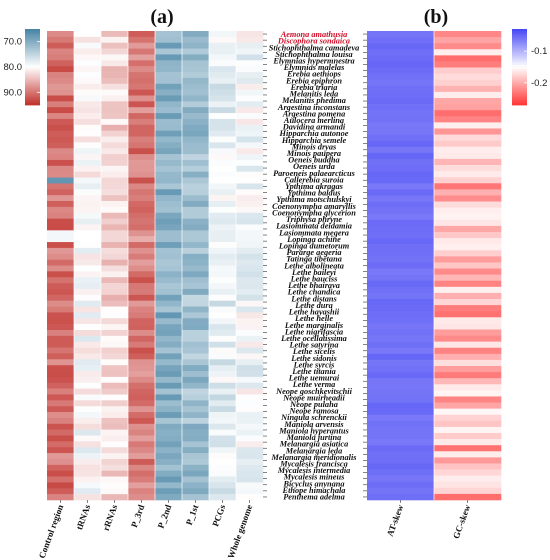 This screenshot has height=560, width=550. Describe the element at coordinates (314, 140) in the screenshot. I see `species-label: Hipparchia semele` at that location.